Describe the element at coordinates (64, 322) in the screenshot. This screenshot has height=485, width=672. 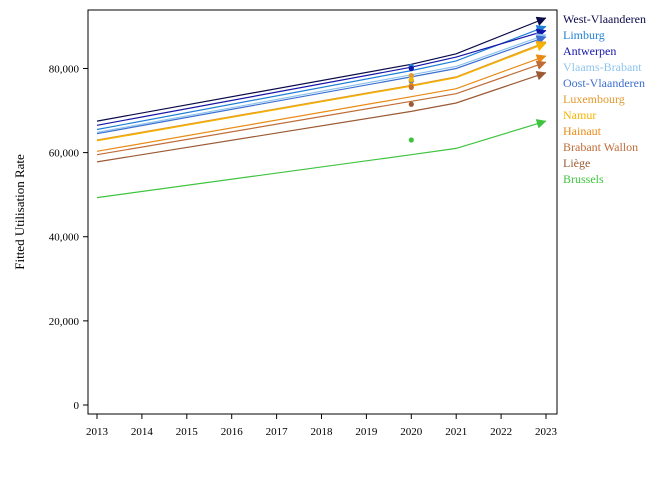
I see `y-tick-label: 20,000` at that location.